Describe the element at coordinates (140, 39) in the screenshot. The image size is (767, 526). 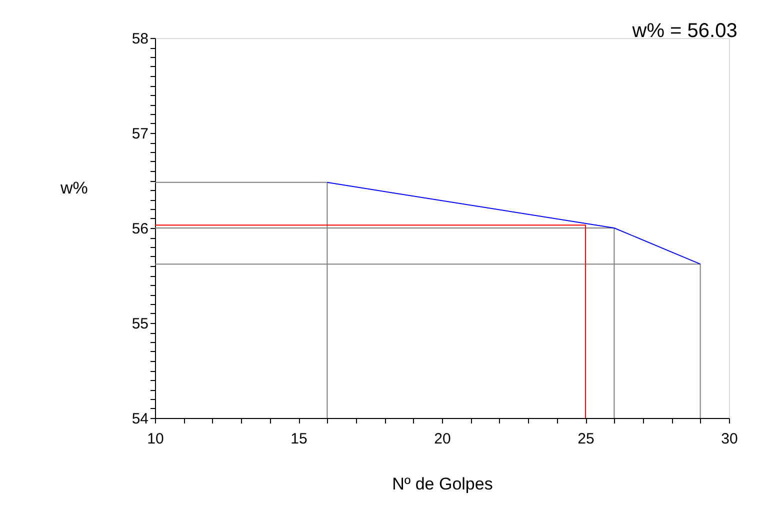
I see `y-tick-label: 58` at that location.